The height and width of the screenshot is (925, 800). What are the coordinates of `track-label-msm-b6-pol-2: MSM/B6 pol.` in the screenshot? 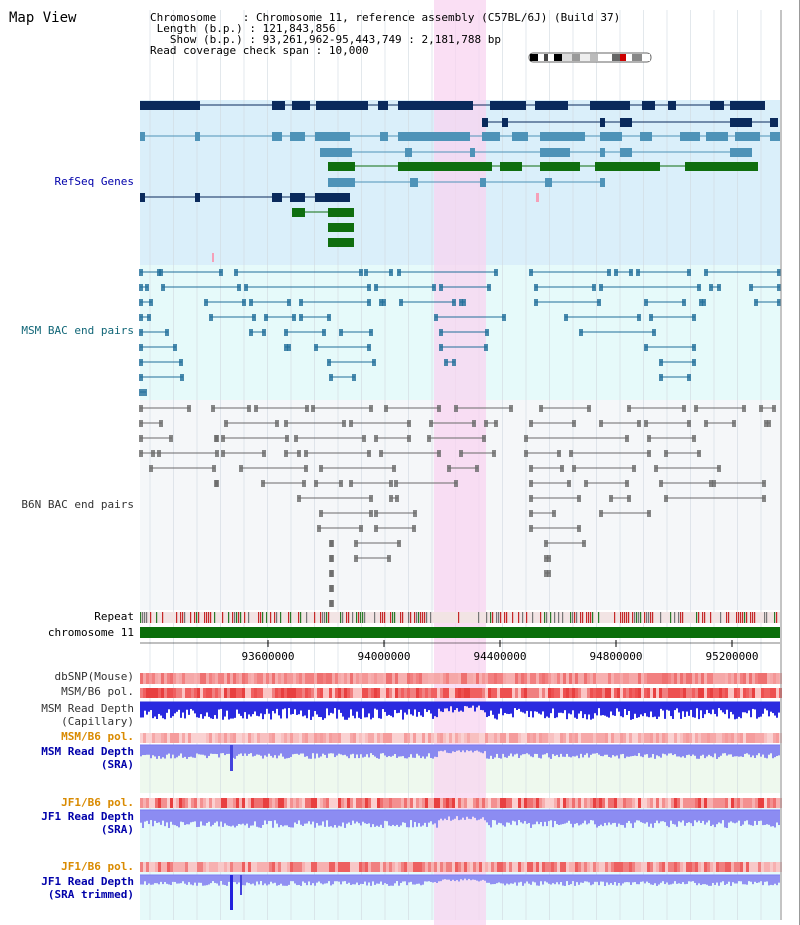 It's located at (97, 736).